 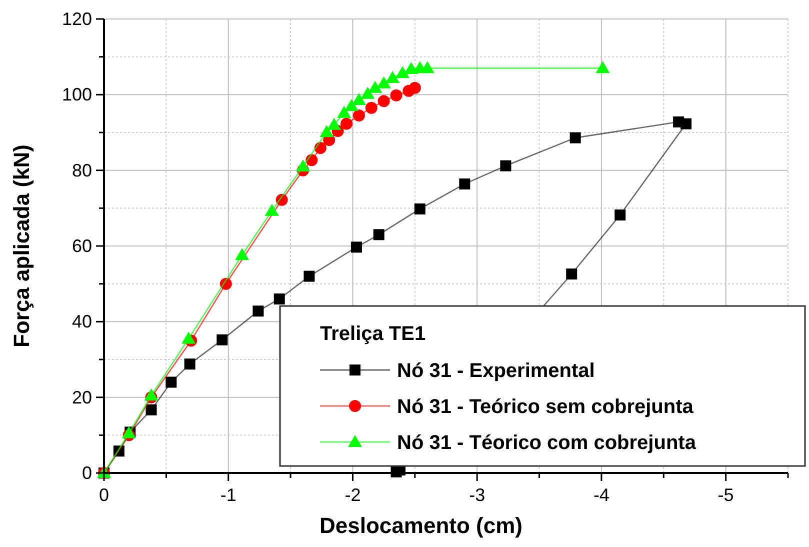 What do you see at coordinates (87, 473) in the screenshot?
I see `y-tick-label: 0` at bounding box center [87, 473].